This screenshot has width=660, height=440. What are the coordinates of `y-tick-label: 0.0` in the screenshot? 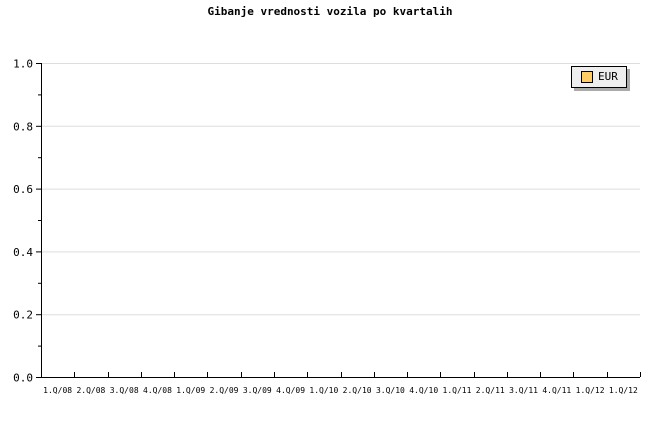 It's located at (23, 378).